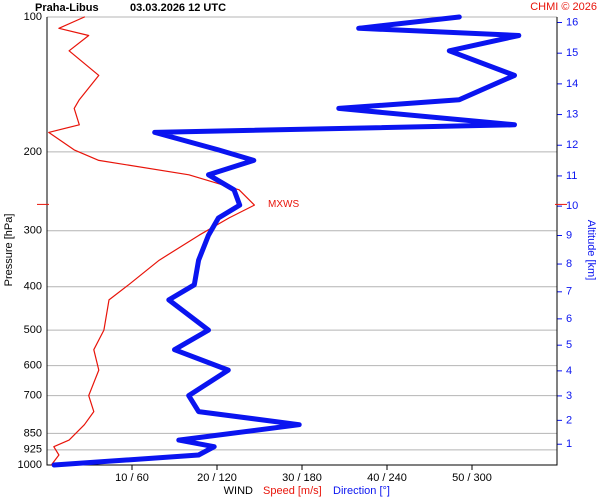 The width and height of the screenshot is (600, 500). What do you see at coordinates (178, 8) in the screenshot?
I see `chart-subtitle: 03.03.2026 12 UTC` at bounding box center [178, 8].